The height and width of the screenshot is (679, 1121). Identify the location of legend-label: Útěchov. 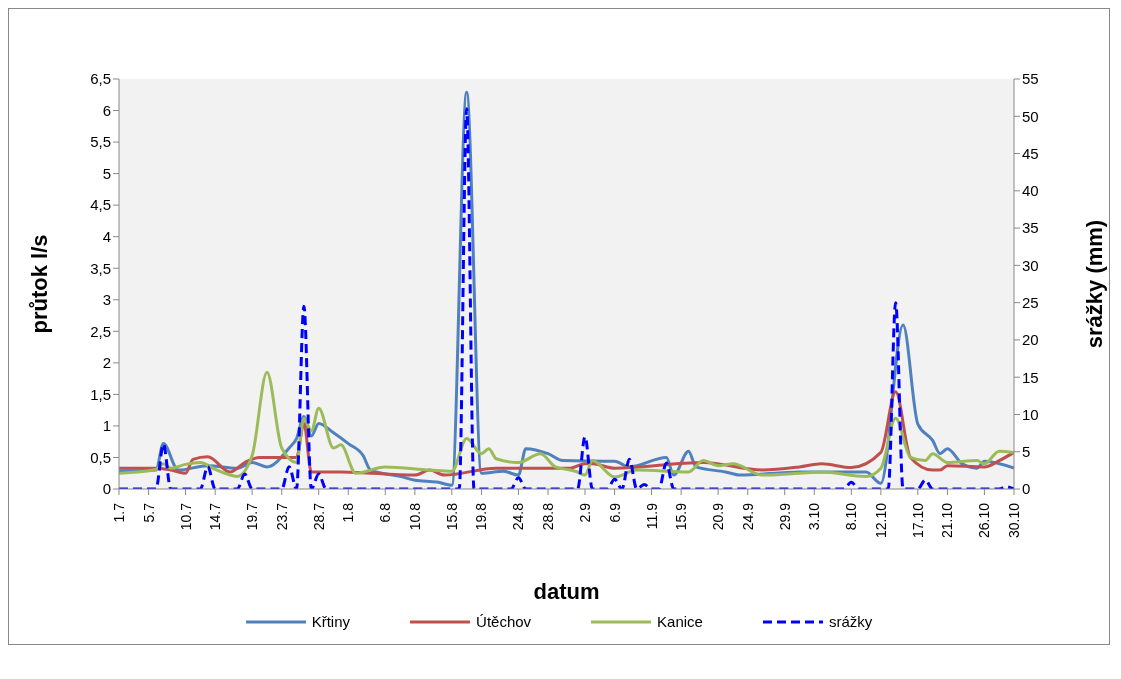
(504, 621).